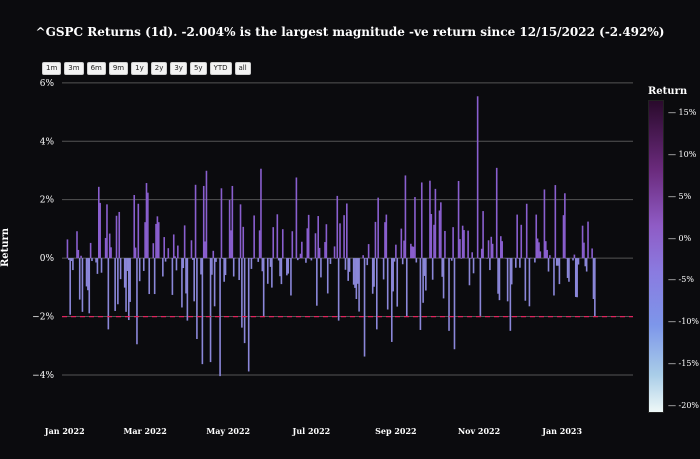 This screenshot has width=700, height=459. What do you see at coordinates (198, 68) in the screenshot?
I see `range-button-5y: 5y` at bounding box center [198, 68].